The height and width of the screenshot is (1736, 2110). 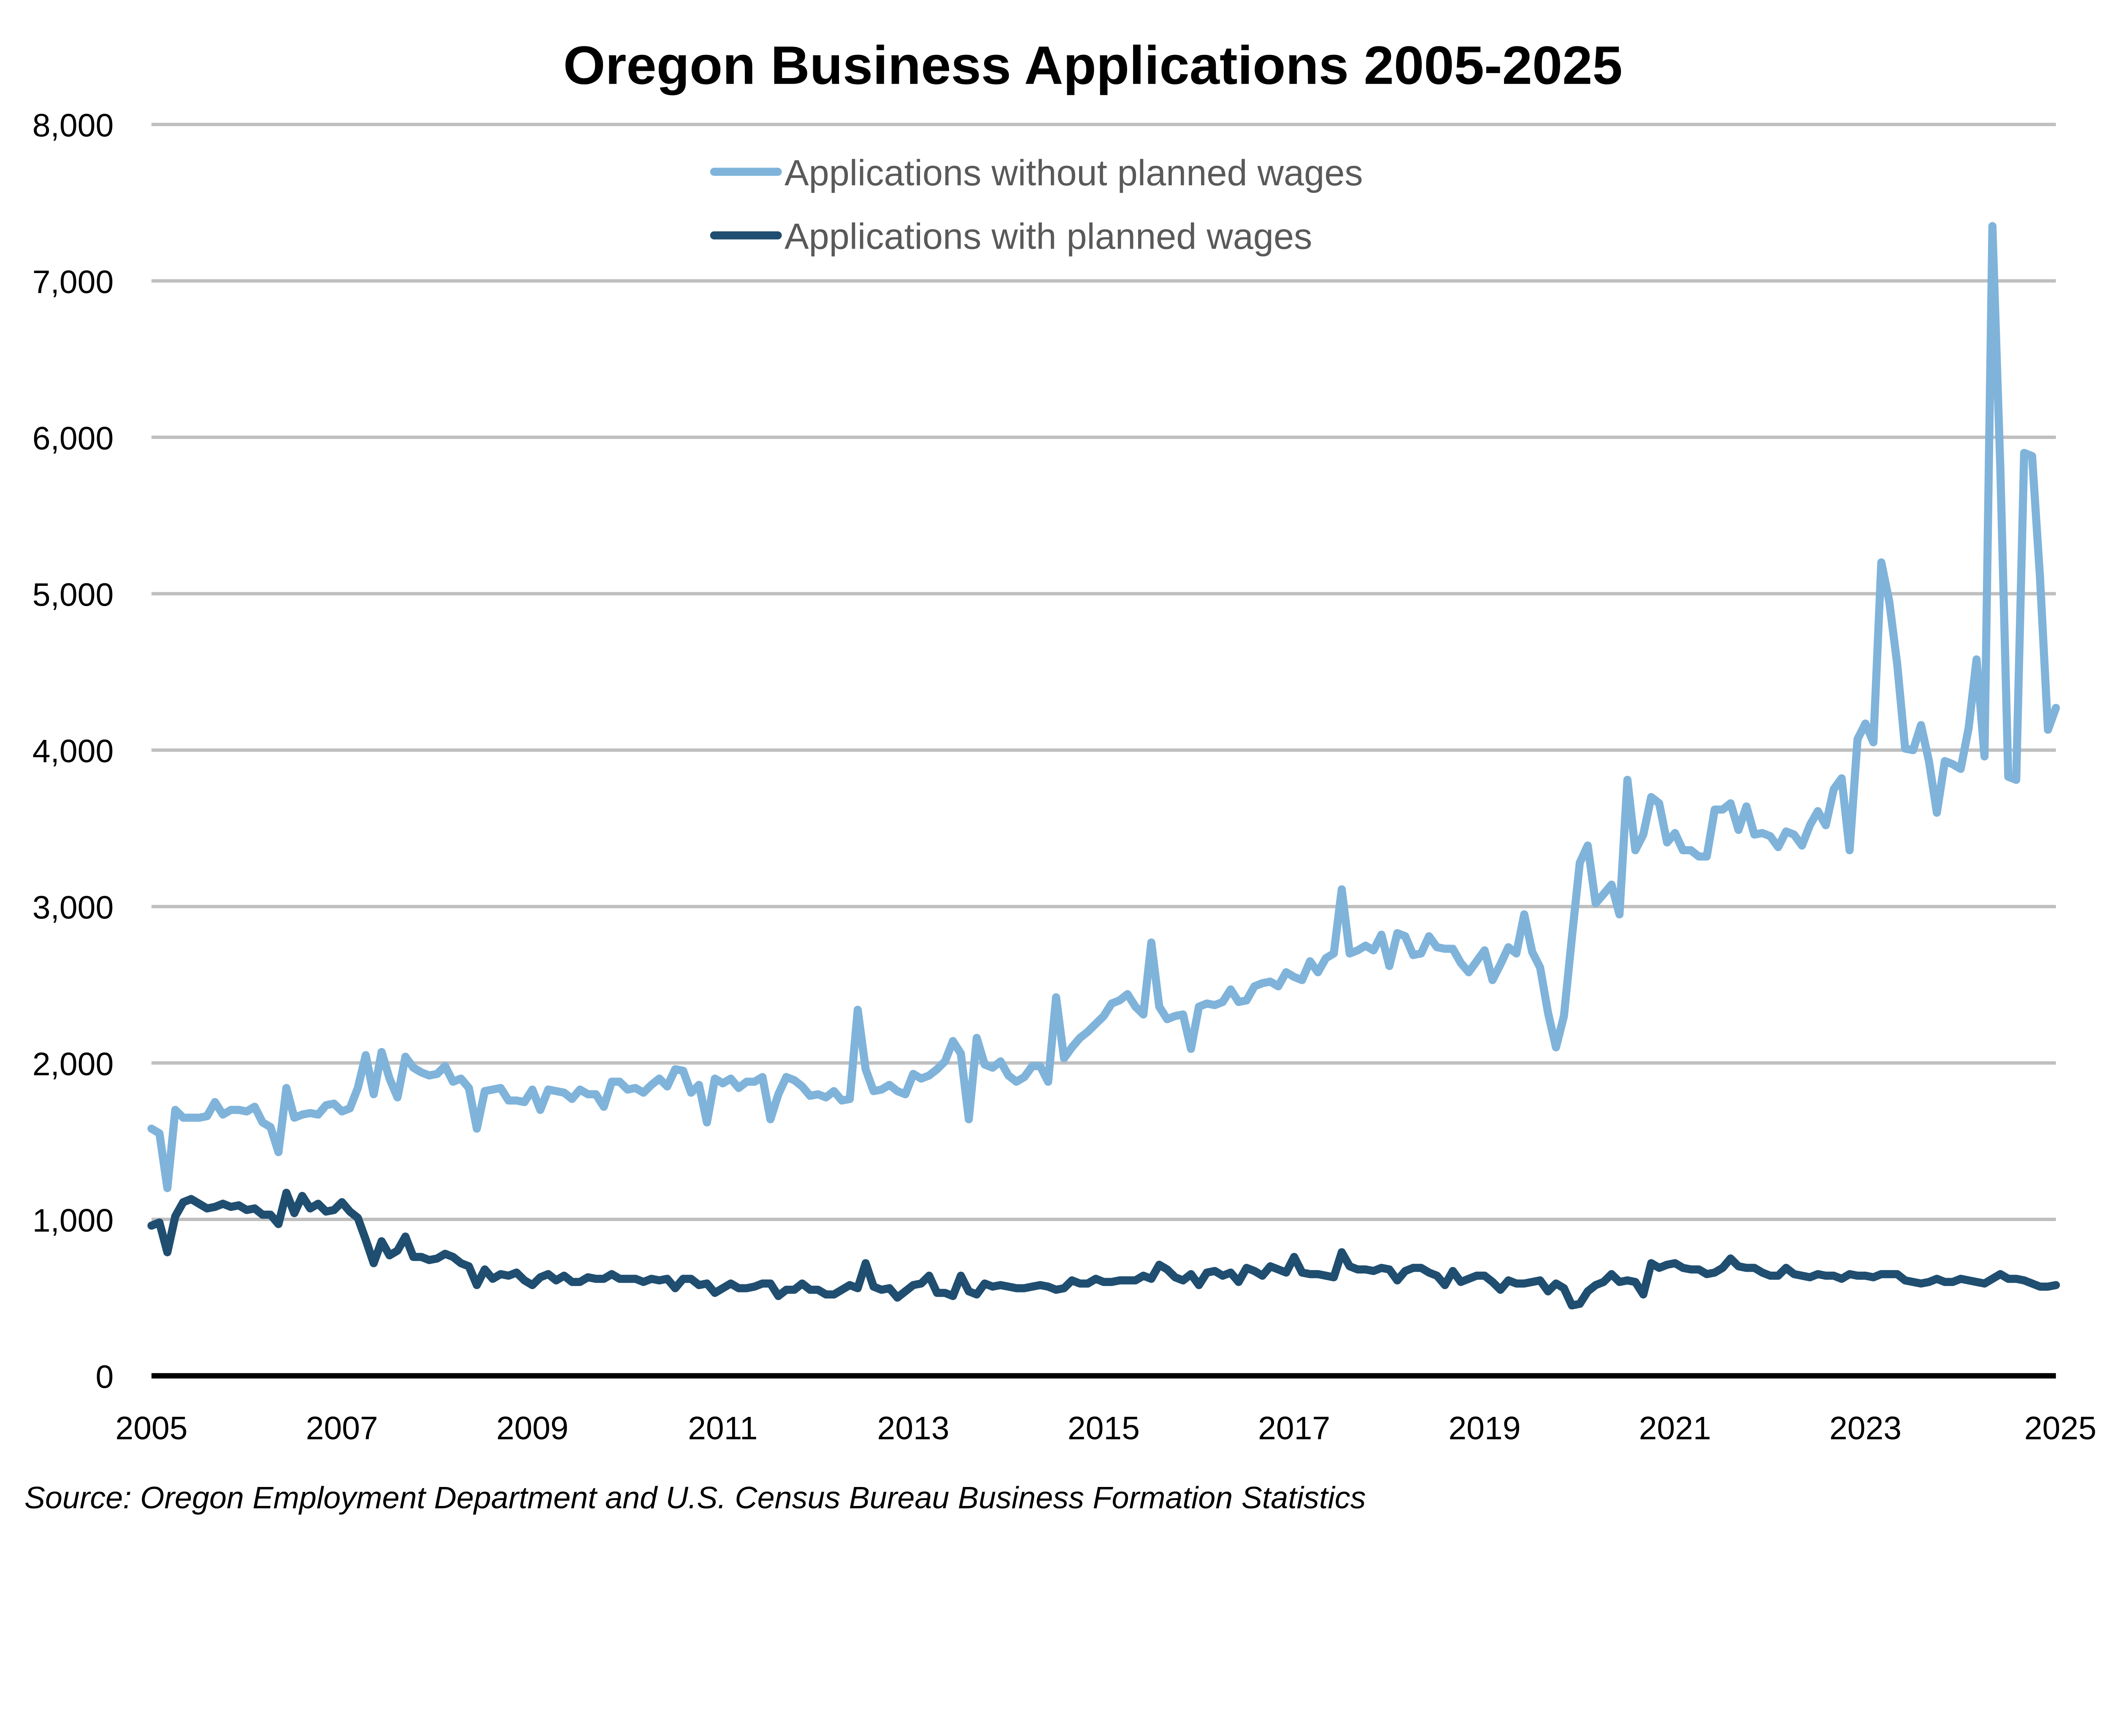 I want to click on x-tick-label: 2017, so click(x=1294, y=1428).